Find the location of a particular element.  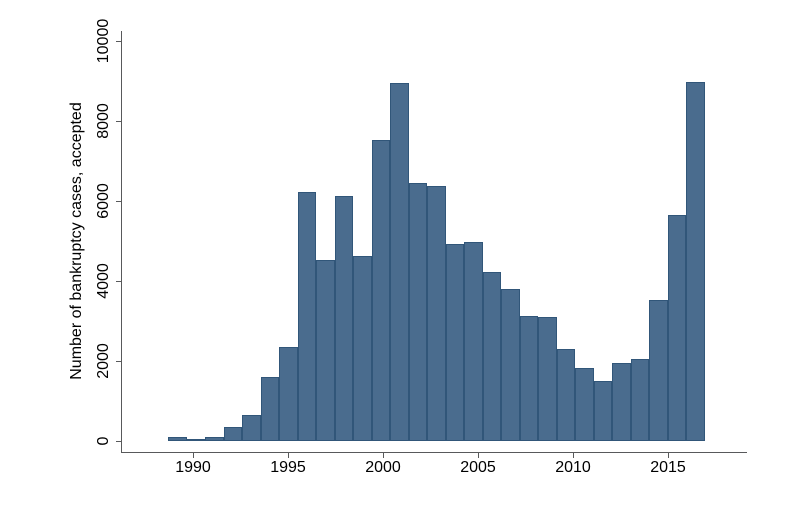

x-tick-2000 is located at coordinates (383, 455).